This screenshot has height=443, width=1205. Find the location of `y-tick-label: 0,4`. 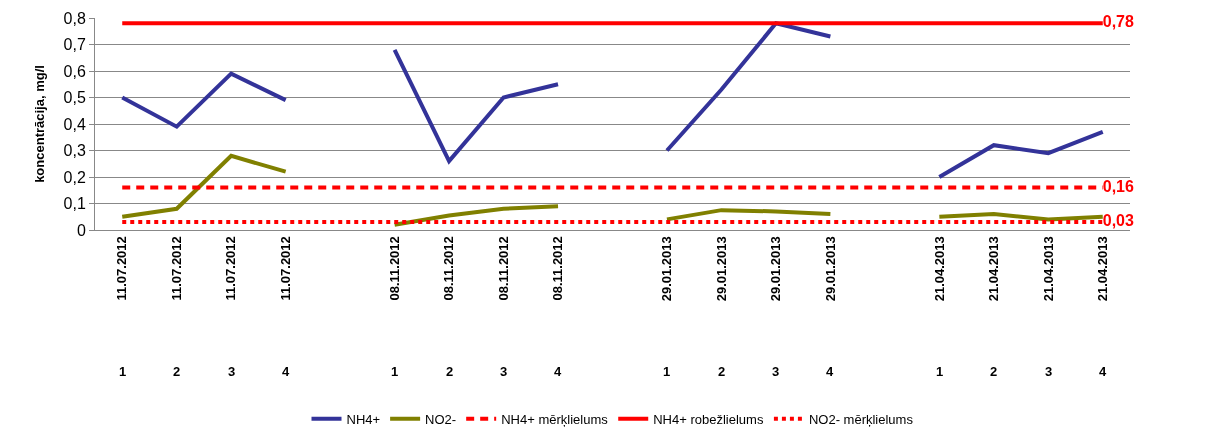

y-tick-label: 0,4 is located at coordinates (74, 124).